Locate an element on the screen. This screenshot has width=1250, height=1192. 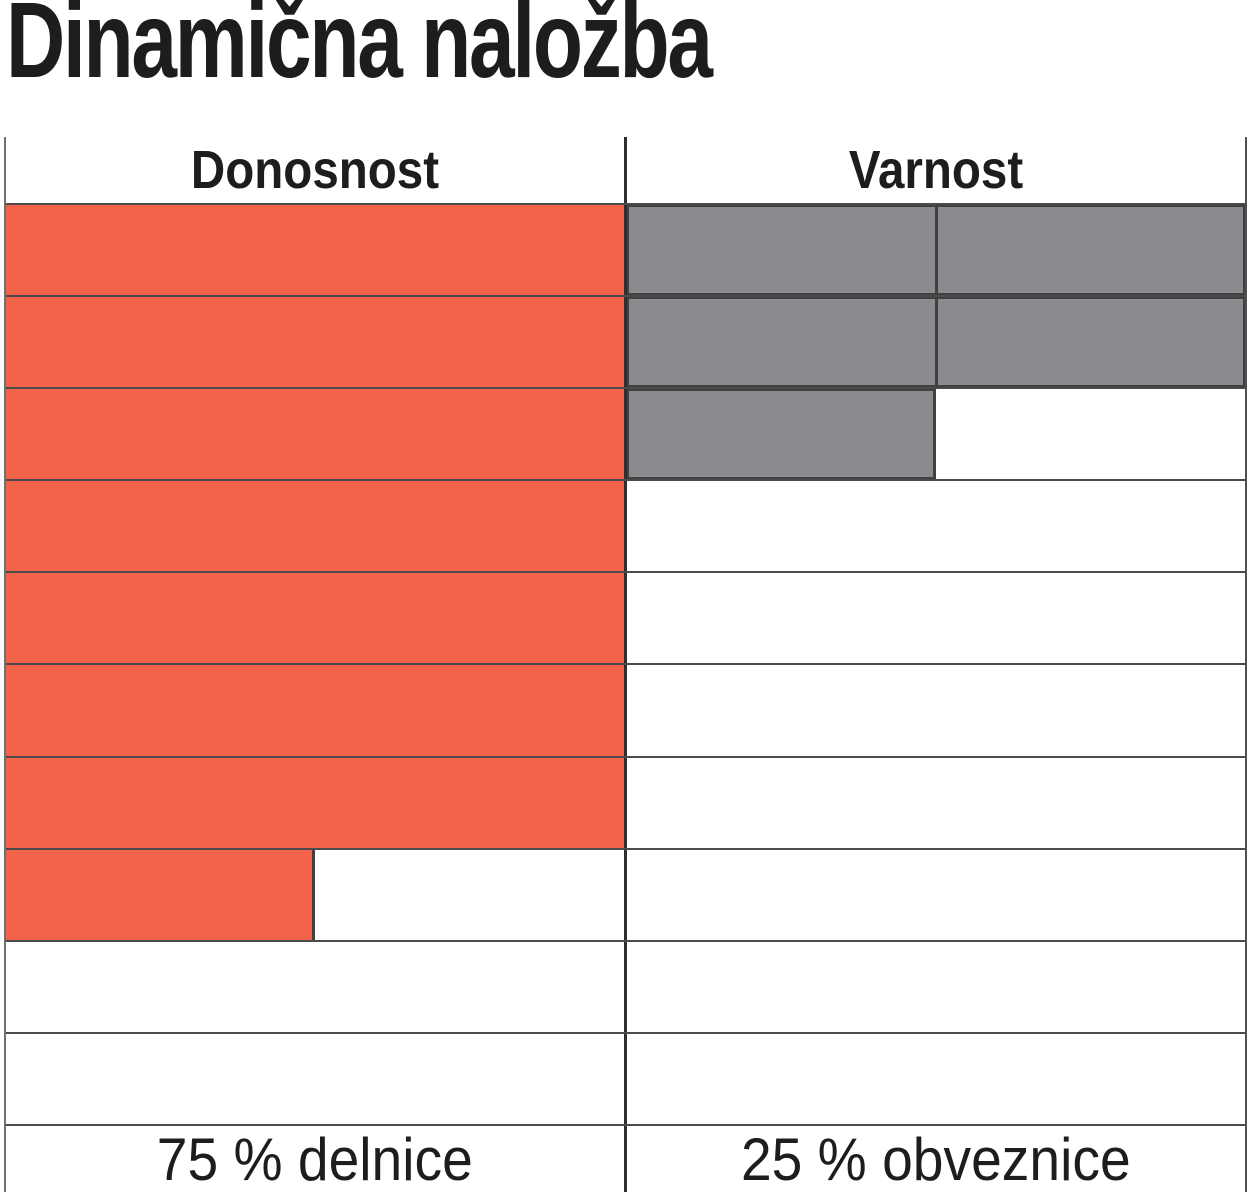
footer-label-obveznice: 25 % obveznice is located at coordinates (936, 1159).